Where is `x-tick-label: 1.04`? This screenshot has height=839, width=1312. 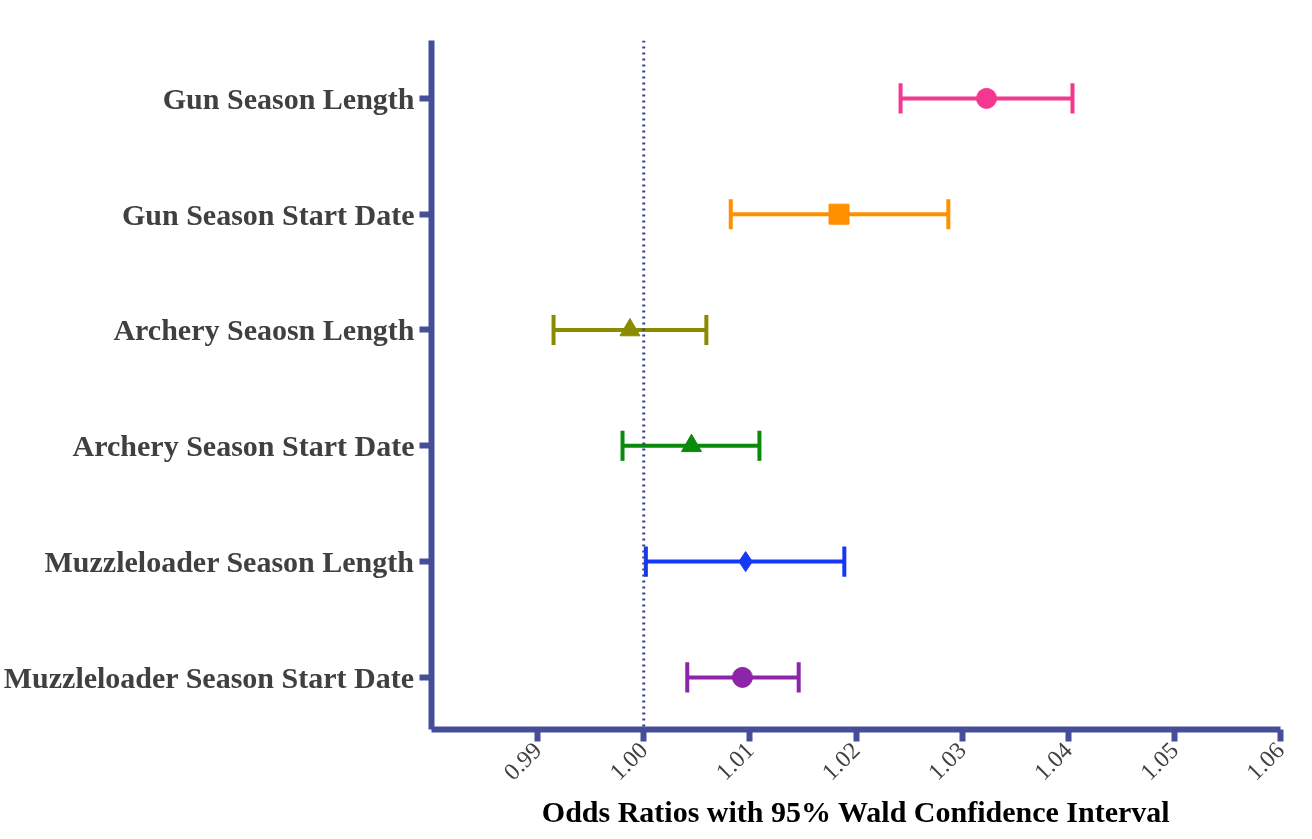 x-tick-label: 1.04 is located at coordinates (1053, 761).